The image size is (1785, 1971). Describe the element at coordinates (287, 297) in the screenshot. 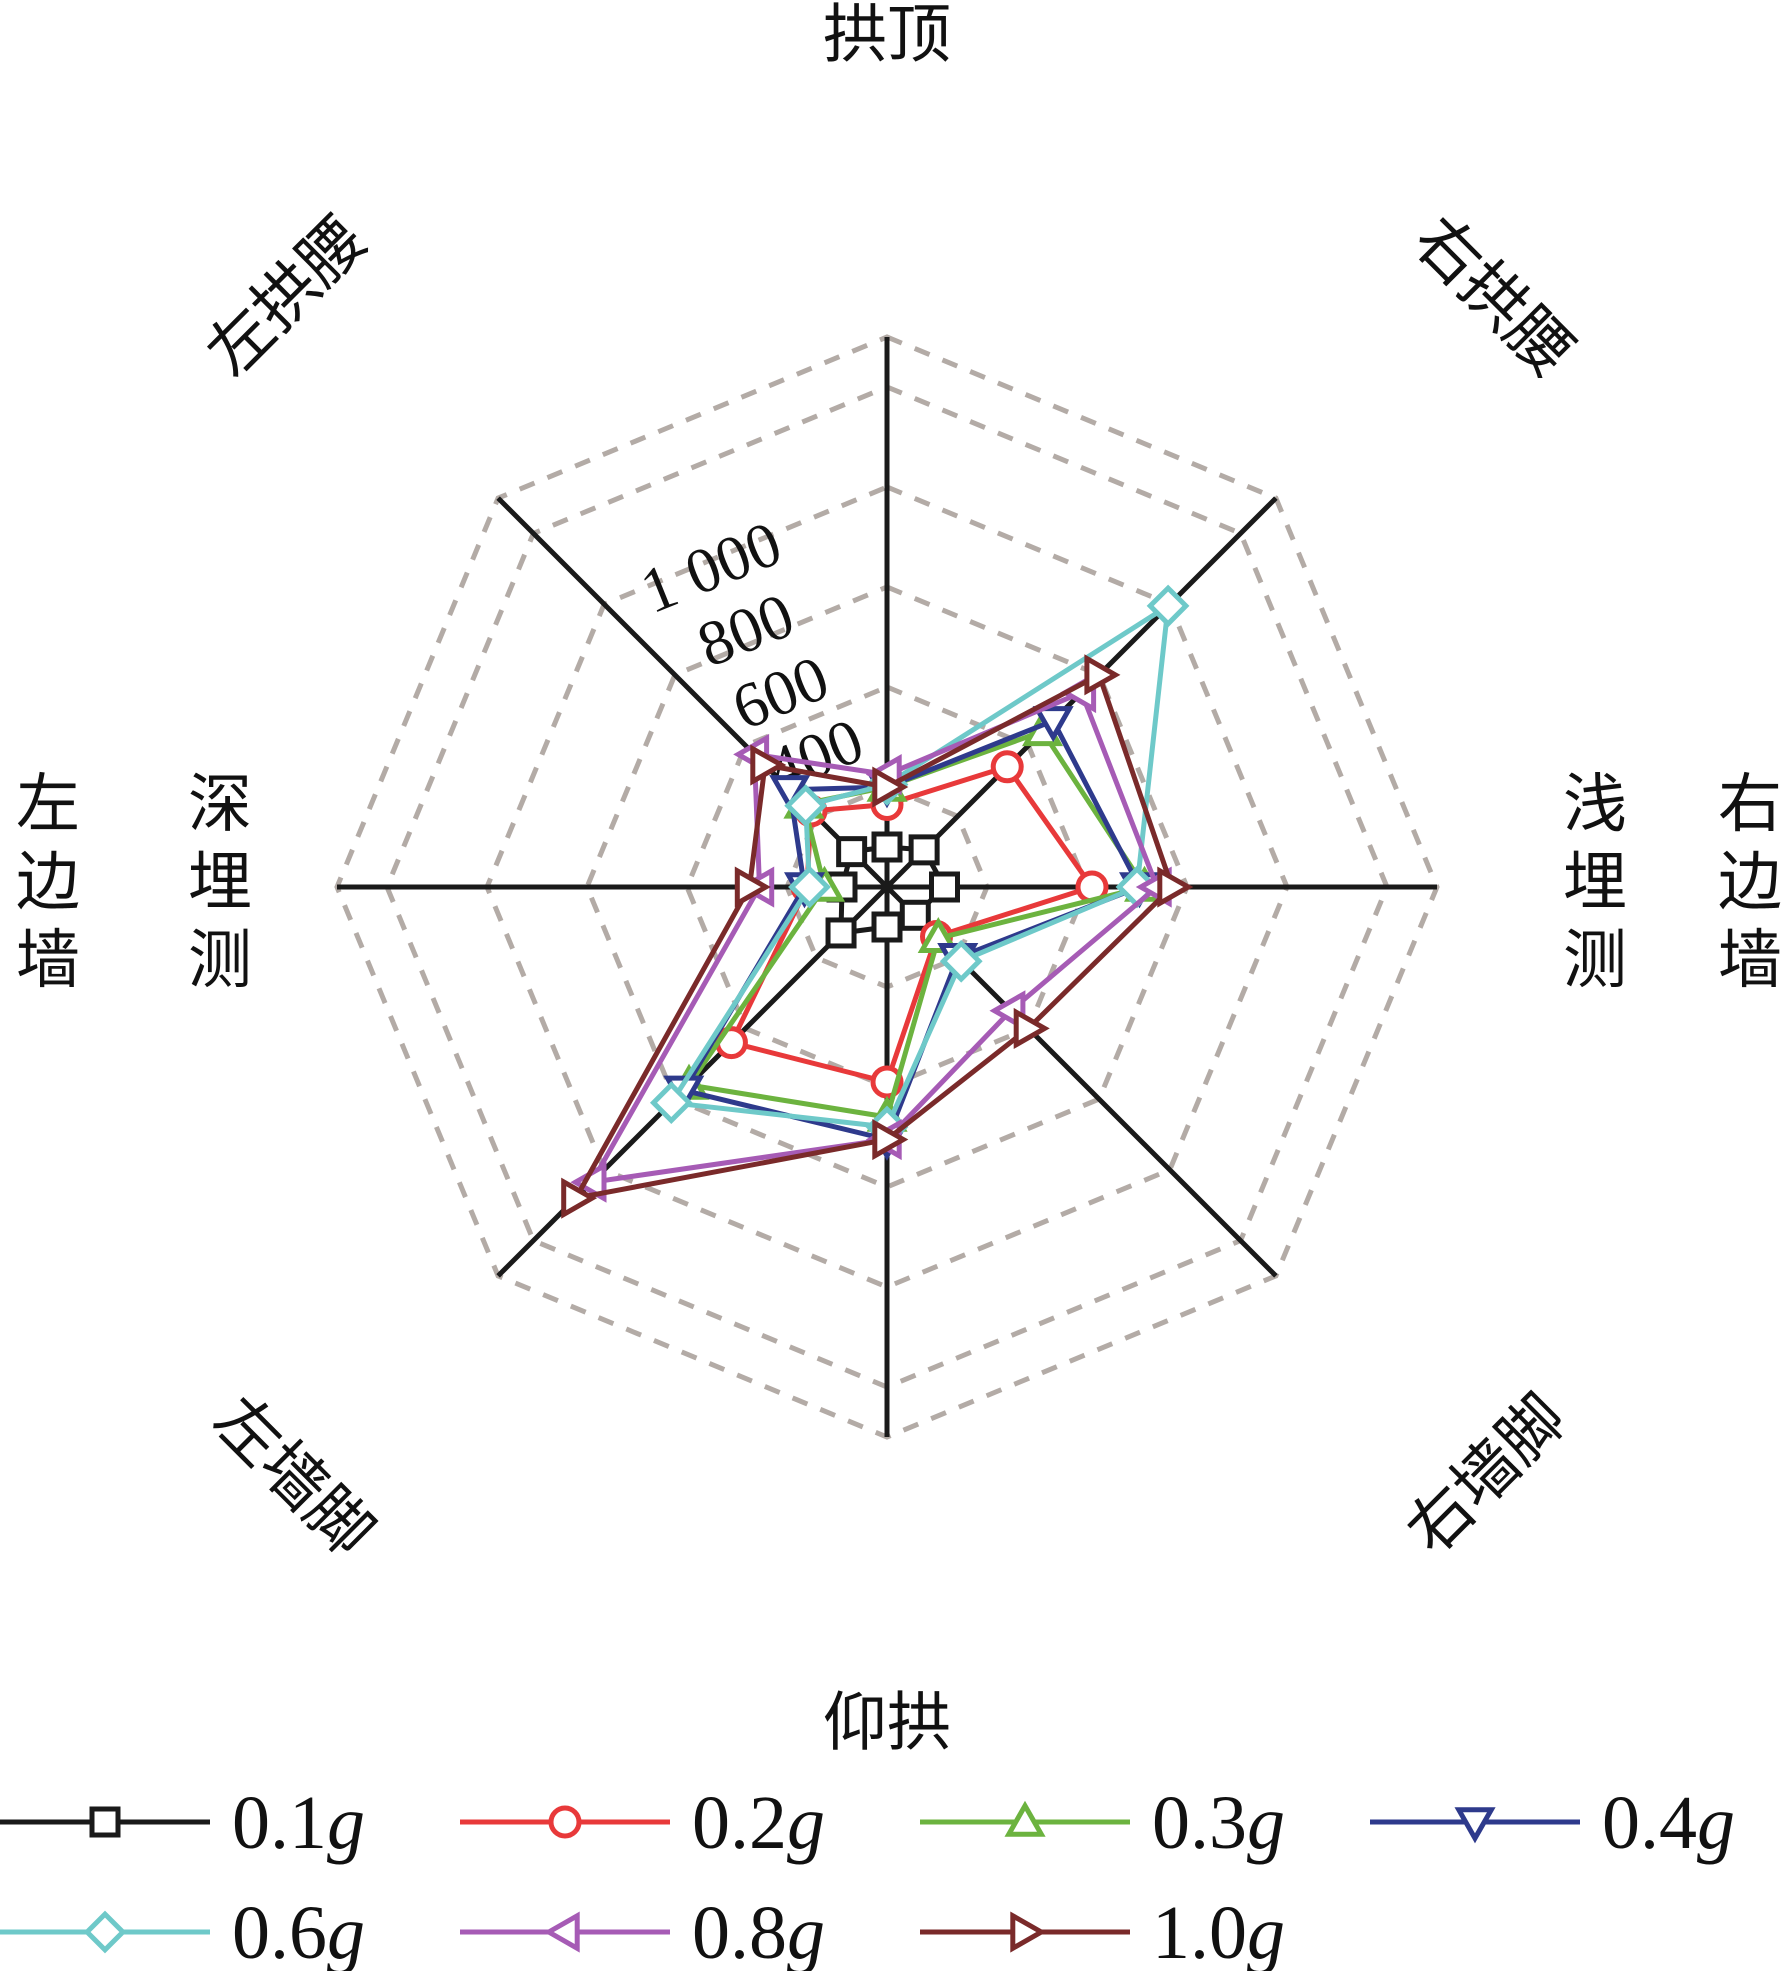

I see `axis-label-left-haunch: 左拱腰` at that location.